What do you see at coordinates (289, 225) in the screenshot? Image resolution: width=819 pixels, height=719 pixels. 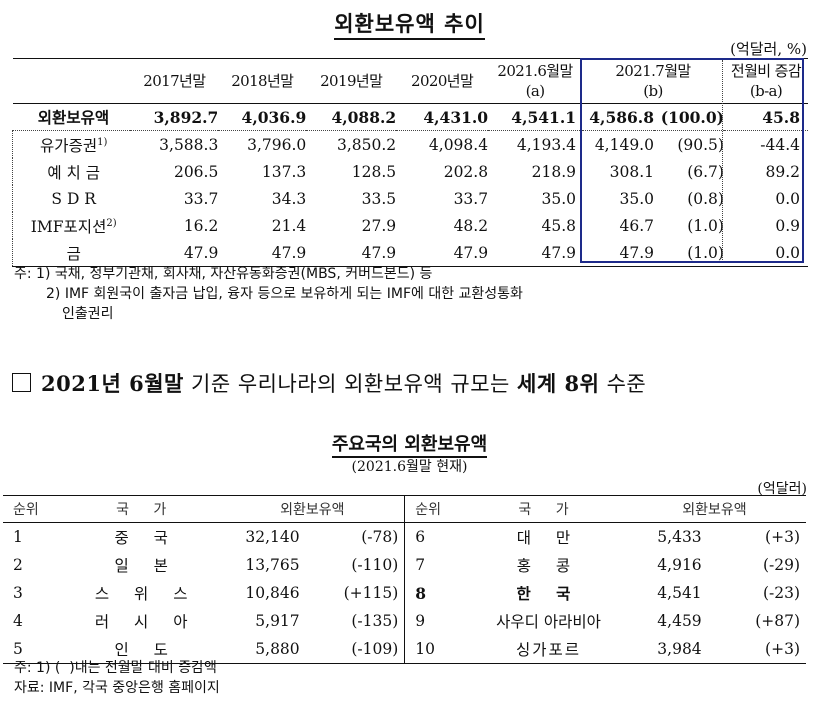 I see `cell-2018: 21.4` at bounding box center [289, 225].